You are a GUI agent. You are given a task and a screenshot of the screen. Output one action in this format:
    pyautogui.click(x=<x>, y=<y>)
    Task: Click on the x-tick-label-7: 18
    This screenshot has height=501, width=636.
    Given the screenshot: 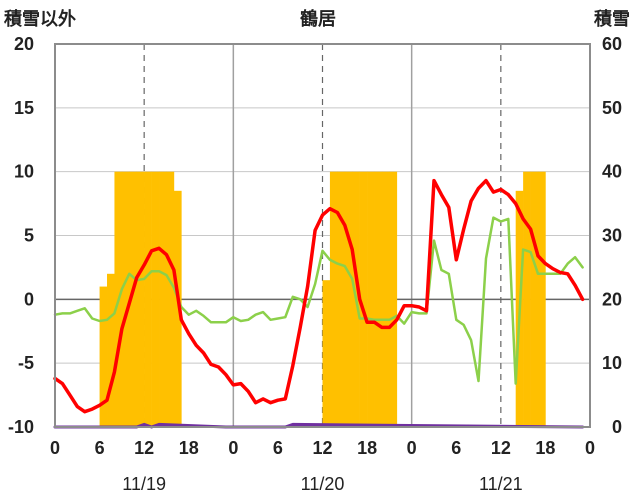 What is the action you would take?
    pyautogui.click(x=367, y=448)
    